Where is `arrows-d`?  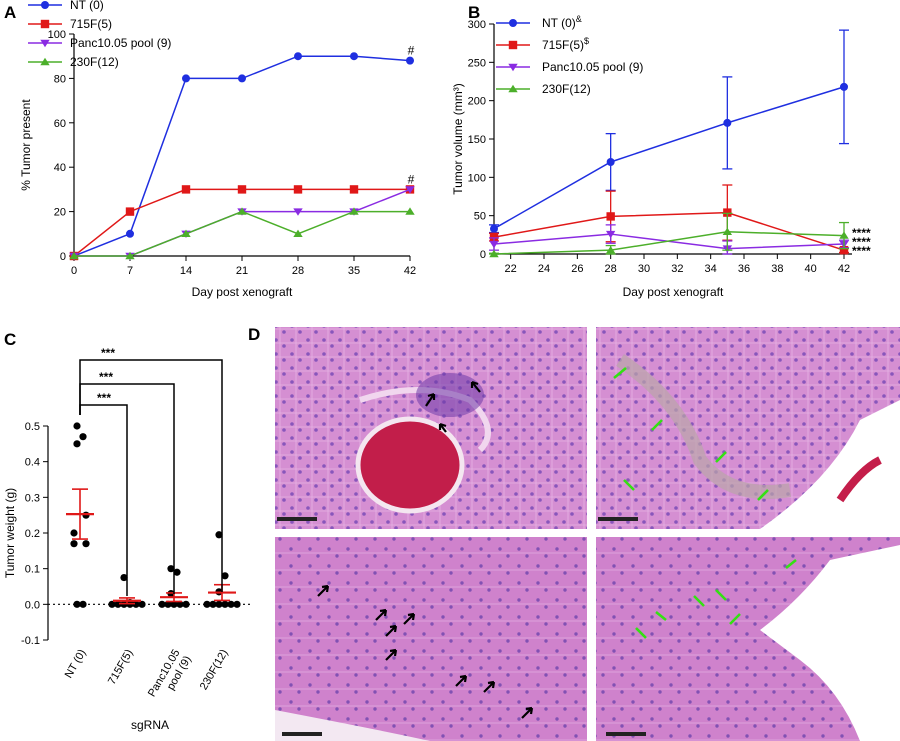 arrows-d is located at coordinates (425, 549).